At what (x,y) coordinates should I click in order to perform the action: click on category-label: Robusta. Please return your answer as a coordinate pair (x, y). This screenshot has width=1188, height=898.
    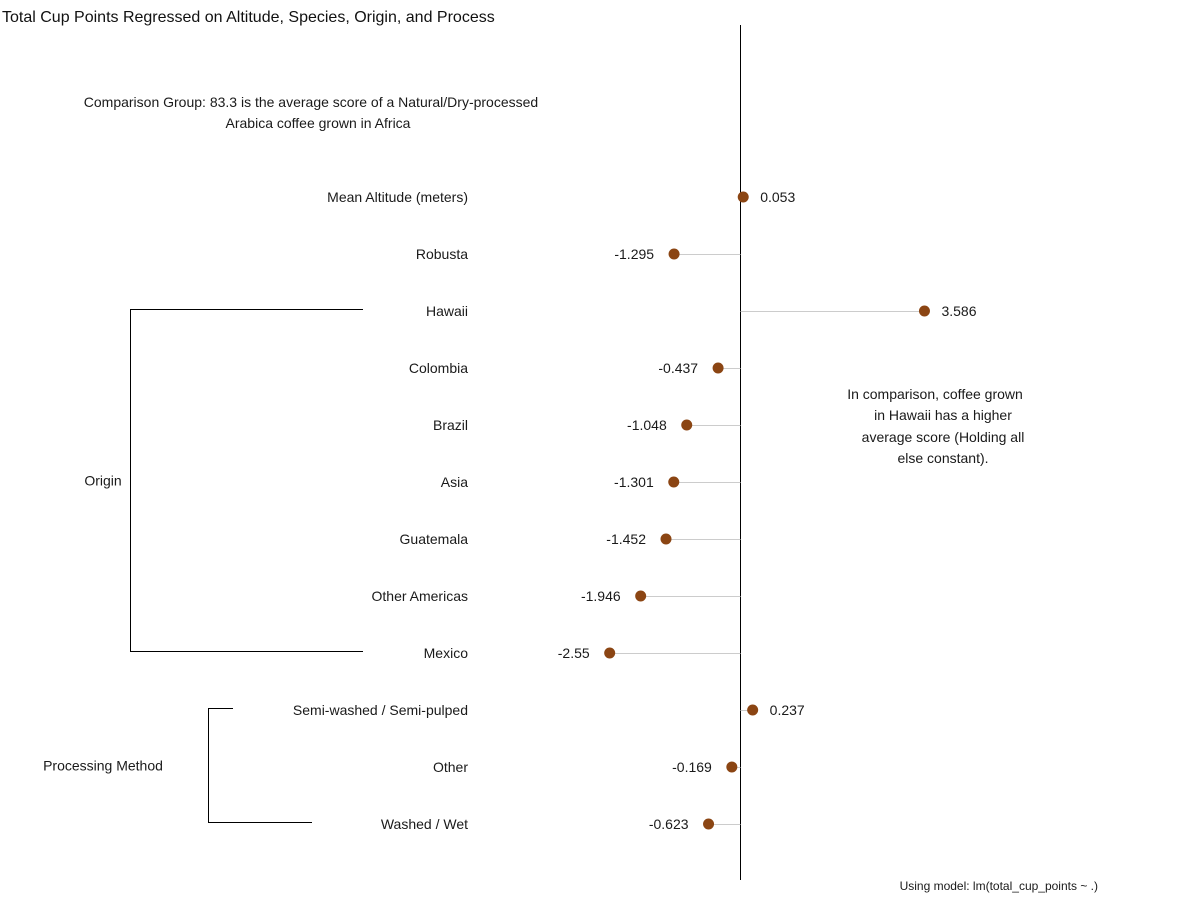
    Looking at the image, I should click on (442, 254).